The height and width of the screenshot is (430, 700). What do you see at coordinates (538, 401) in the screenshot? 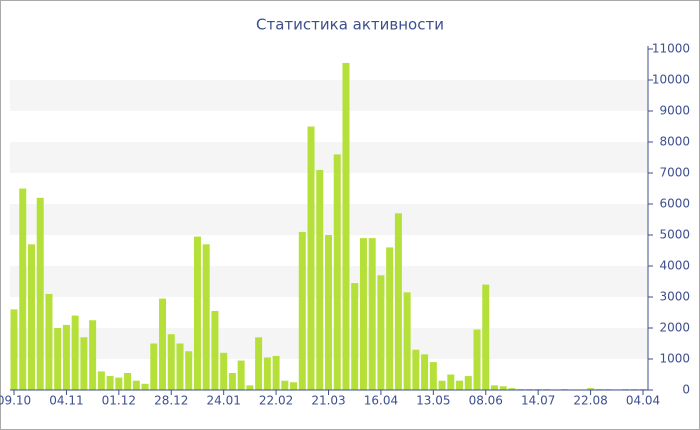
I see `x-tick-label: 14.07` at bounding box center [538, 401].